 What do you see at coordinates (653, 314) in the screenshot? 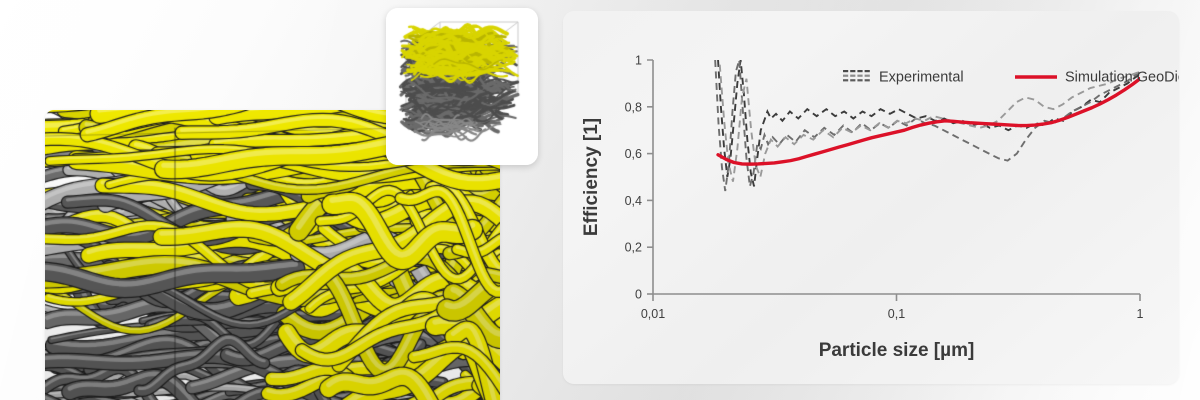
I see `x-tick-label: 0,01` at bounding box center [653, 314].